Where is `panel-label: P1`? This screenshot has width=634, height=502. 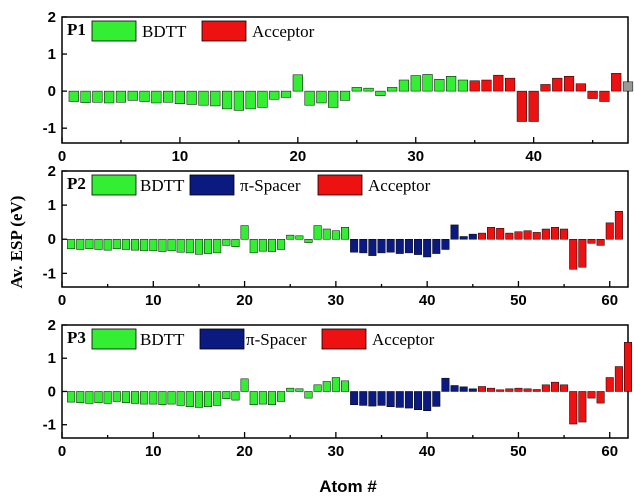 panel-label: P1 is located at coordinates (76, 29).